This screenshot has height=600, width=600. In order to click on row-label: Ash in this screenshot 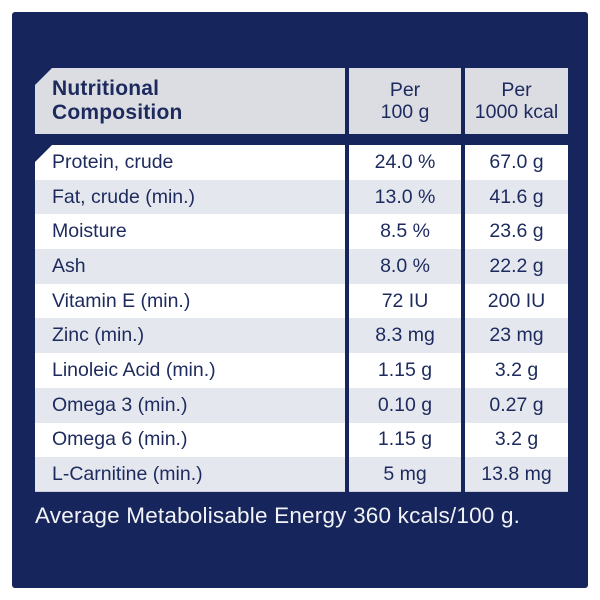, I will do `click(190, 266)`.